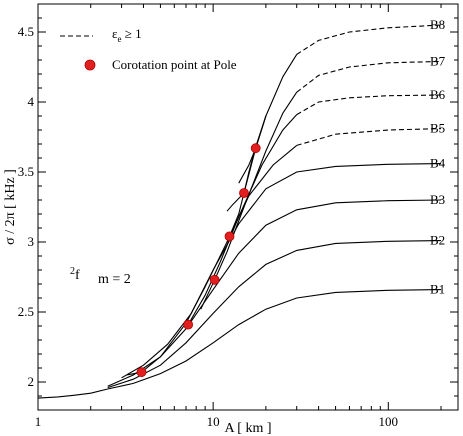  I want to click on legend-epsilon: ε, so click(115, 33).